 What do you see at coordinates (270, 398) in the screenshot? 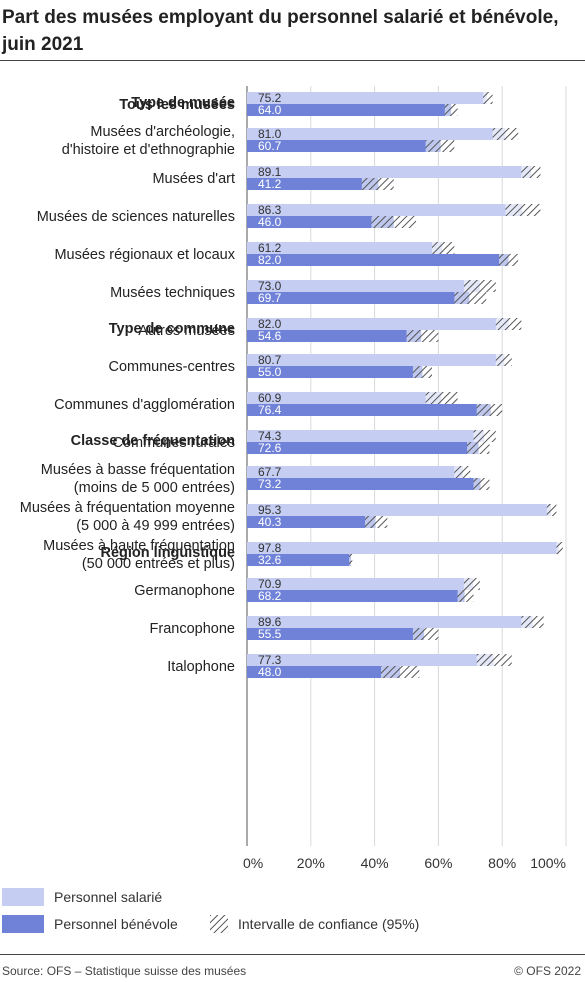
I see `value-label-salaried: 60.9` at bounding box center [270, 398].